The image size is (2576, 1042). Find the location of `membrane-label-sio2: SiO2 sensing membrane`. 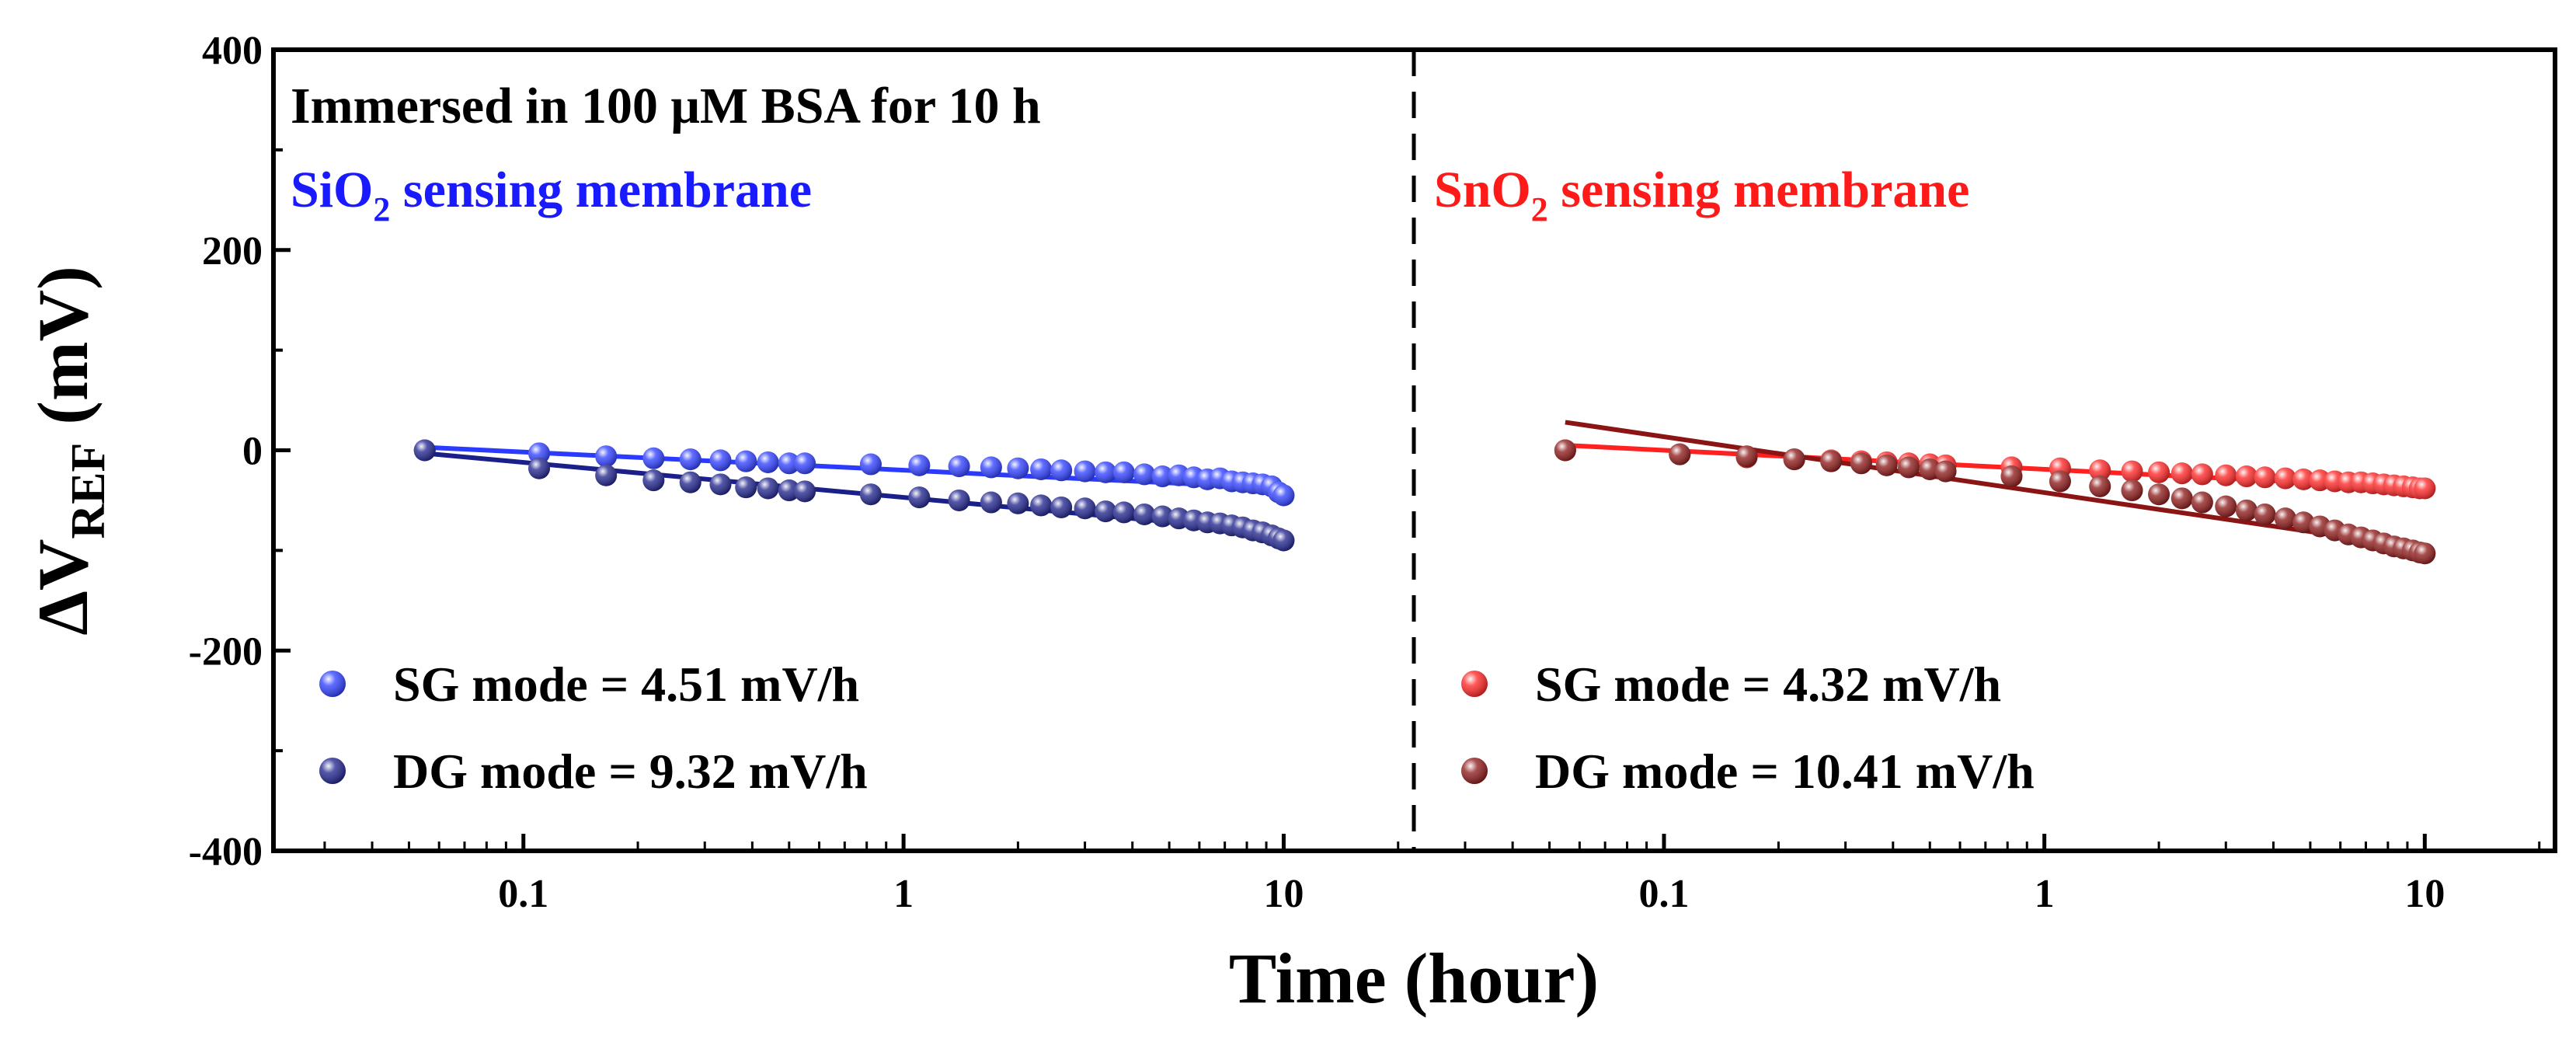

membrane-label-sio2: SiO2 sensing membrane is located at coordinates (551, 195).